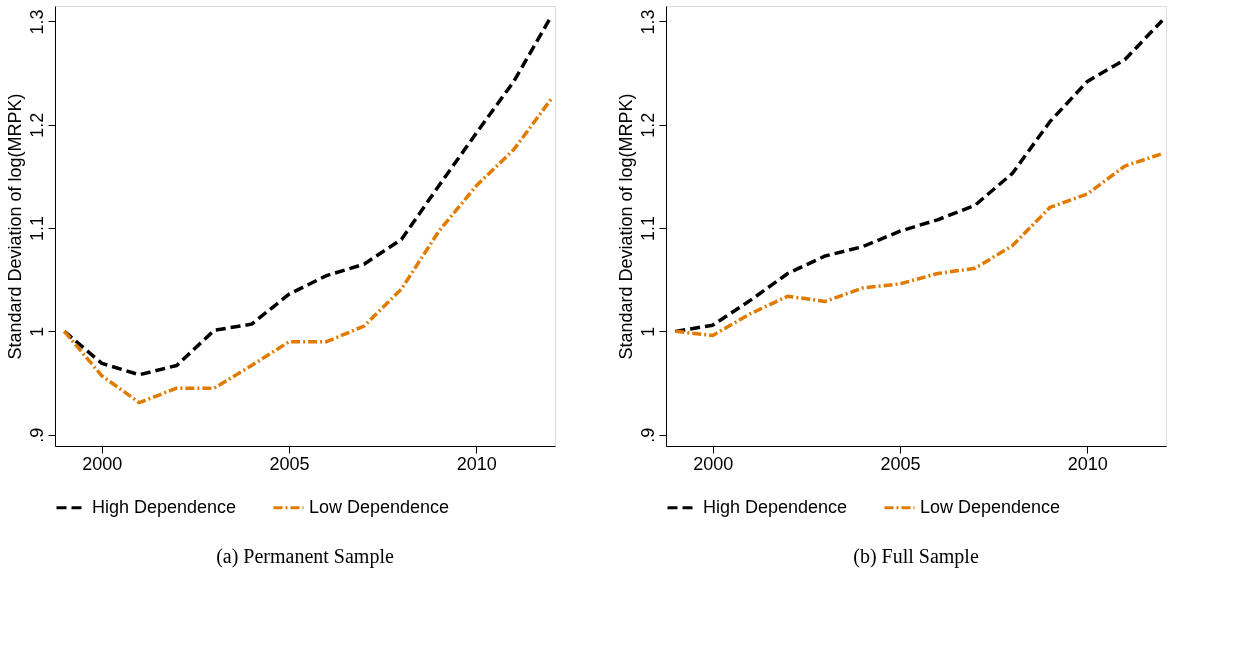 This screenshot has height=650, width=1235. I want to click on text: (a) Permanent Sample, so click(305, 556).